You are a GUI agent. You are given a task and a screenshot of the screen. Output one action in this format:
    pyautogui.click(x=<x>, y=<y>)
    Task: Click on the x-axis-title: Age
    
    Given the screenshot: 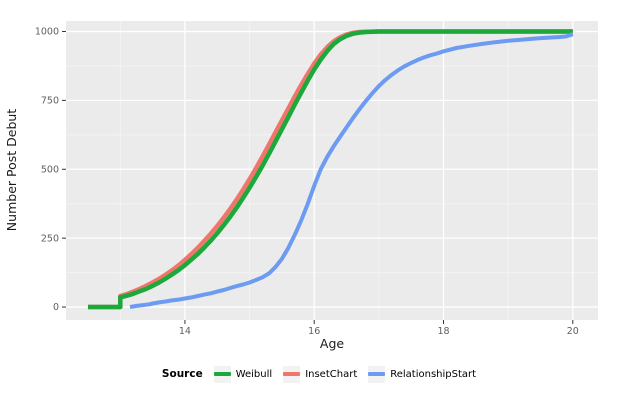 What is the action you would take?
    pyautogui.click(x=332, y=343)
    